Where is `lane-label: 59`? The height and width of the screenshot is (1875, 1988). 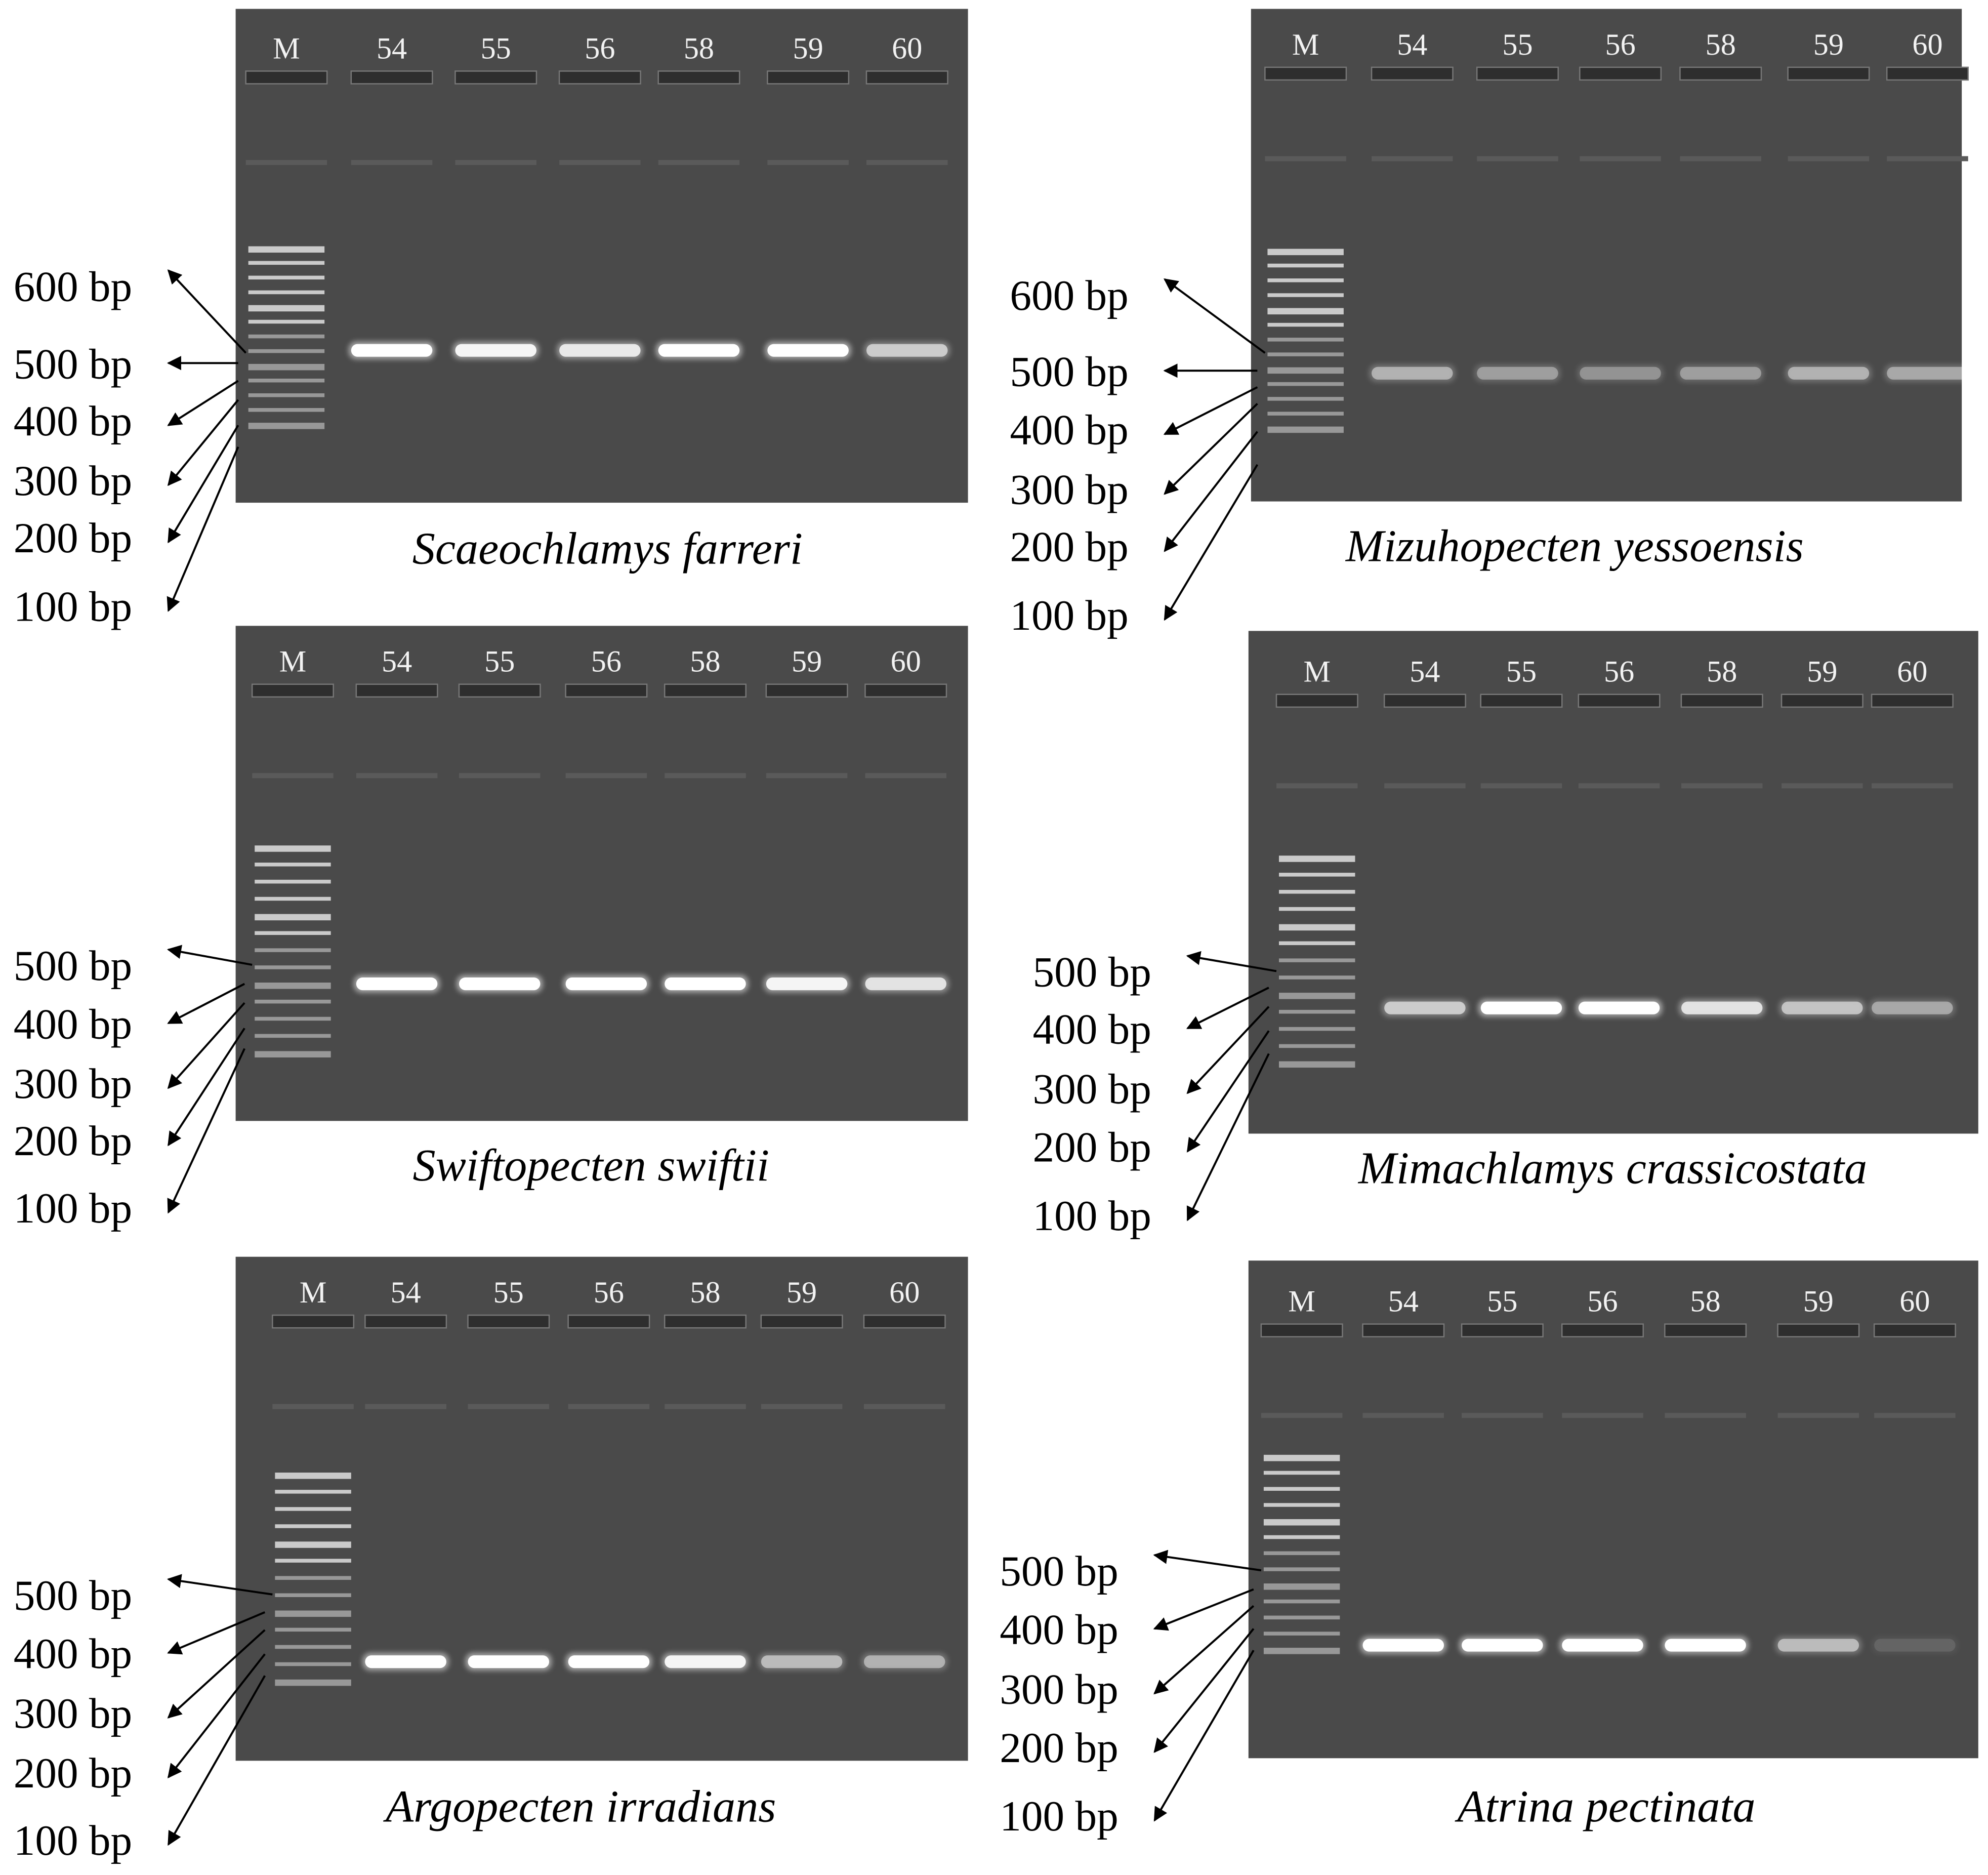 lane-label: 59 is located at coordinates (1822, 672).